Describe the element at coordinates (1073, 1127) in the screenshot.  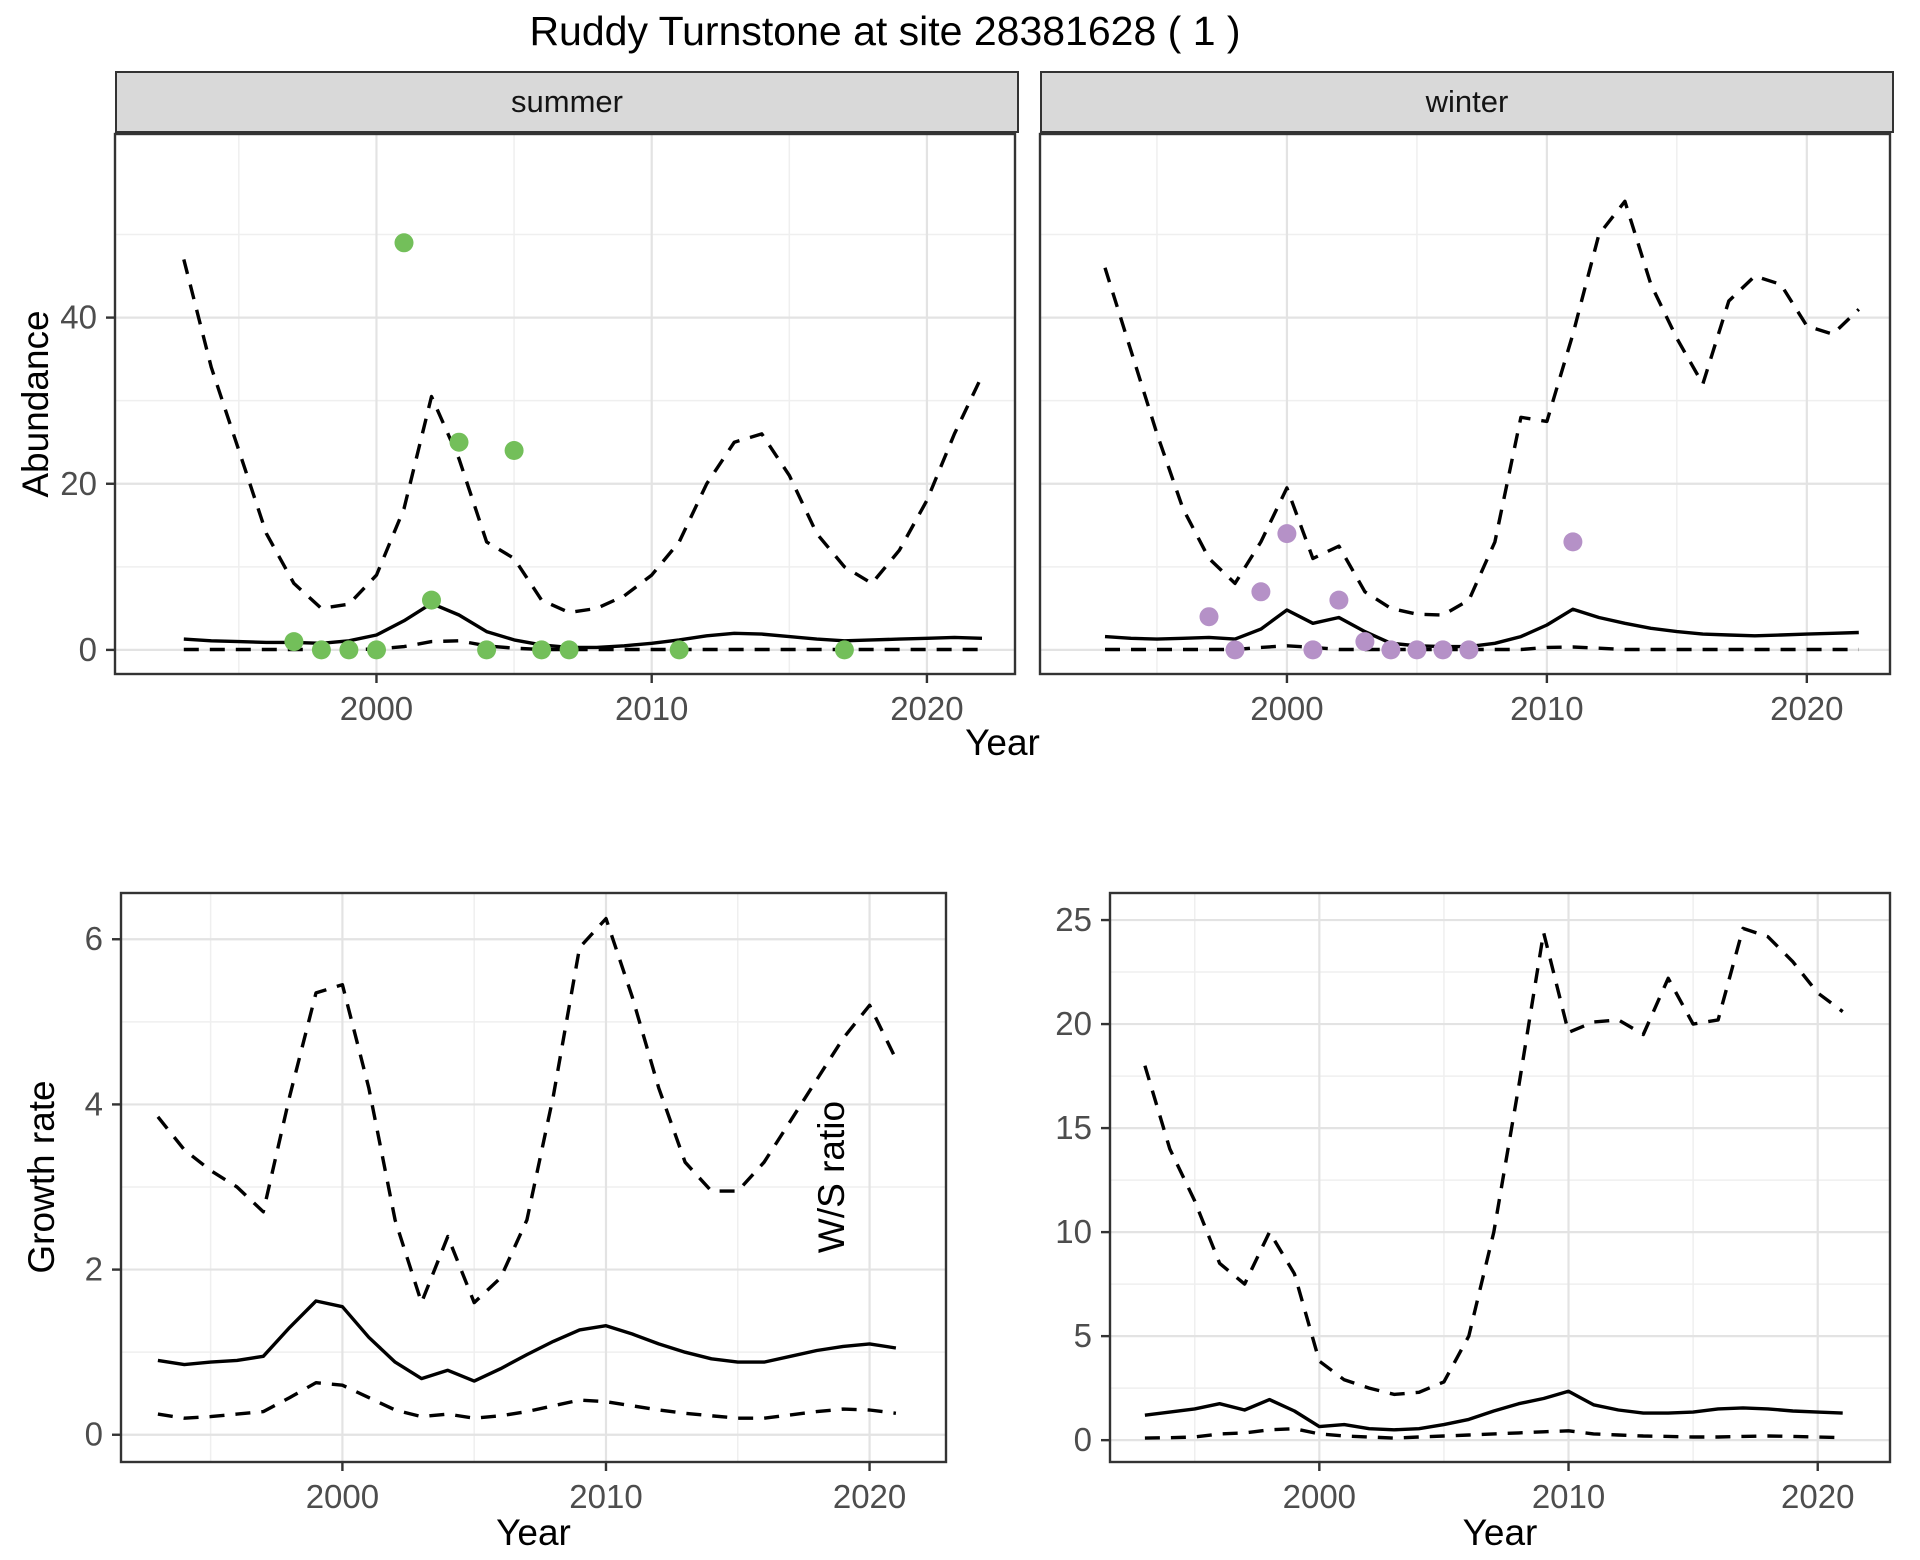
I see `y-tick-label: 15` at that location.